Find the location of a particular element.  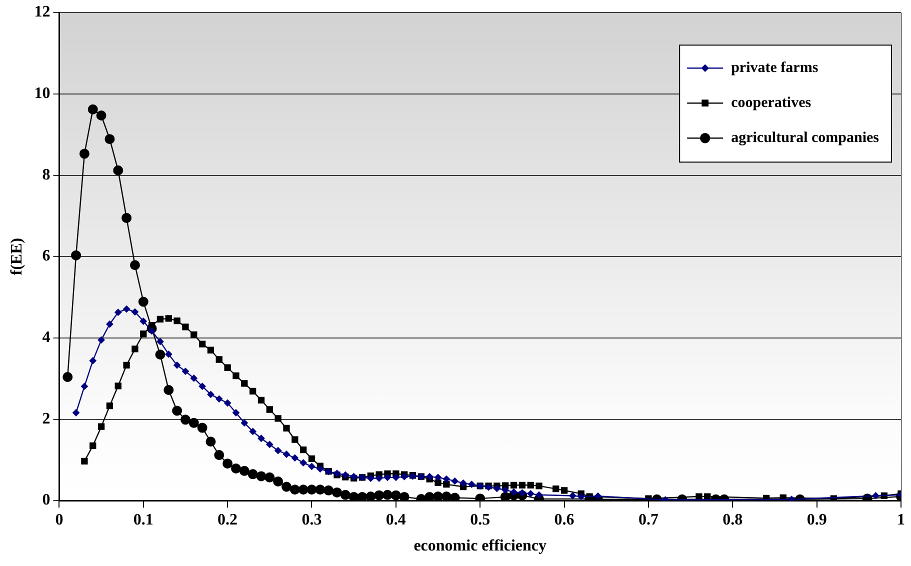

x-tick-label: 0.6 is located at coordinates (564, 519).